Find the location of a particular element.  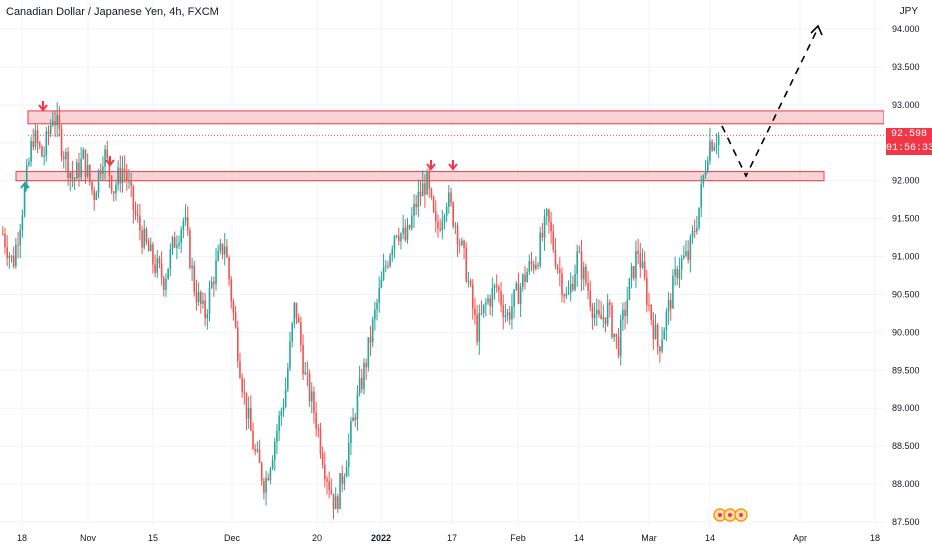

price-tick-label: 89.000 is located at coordinates (906, 408).